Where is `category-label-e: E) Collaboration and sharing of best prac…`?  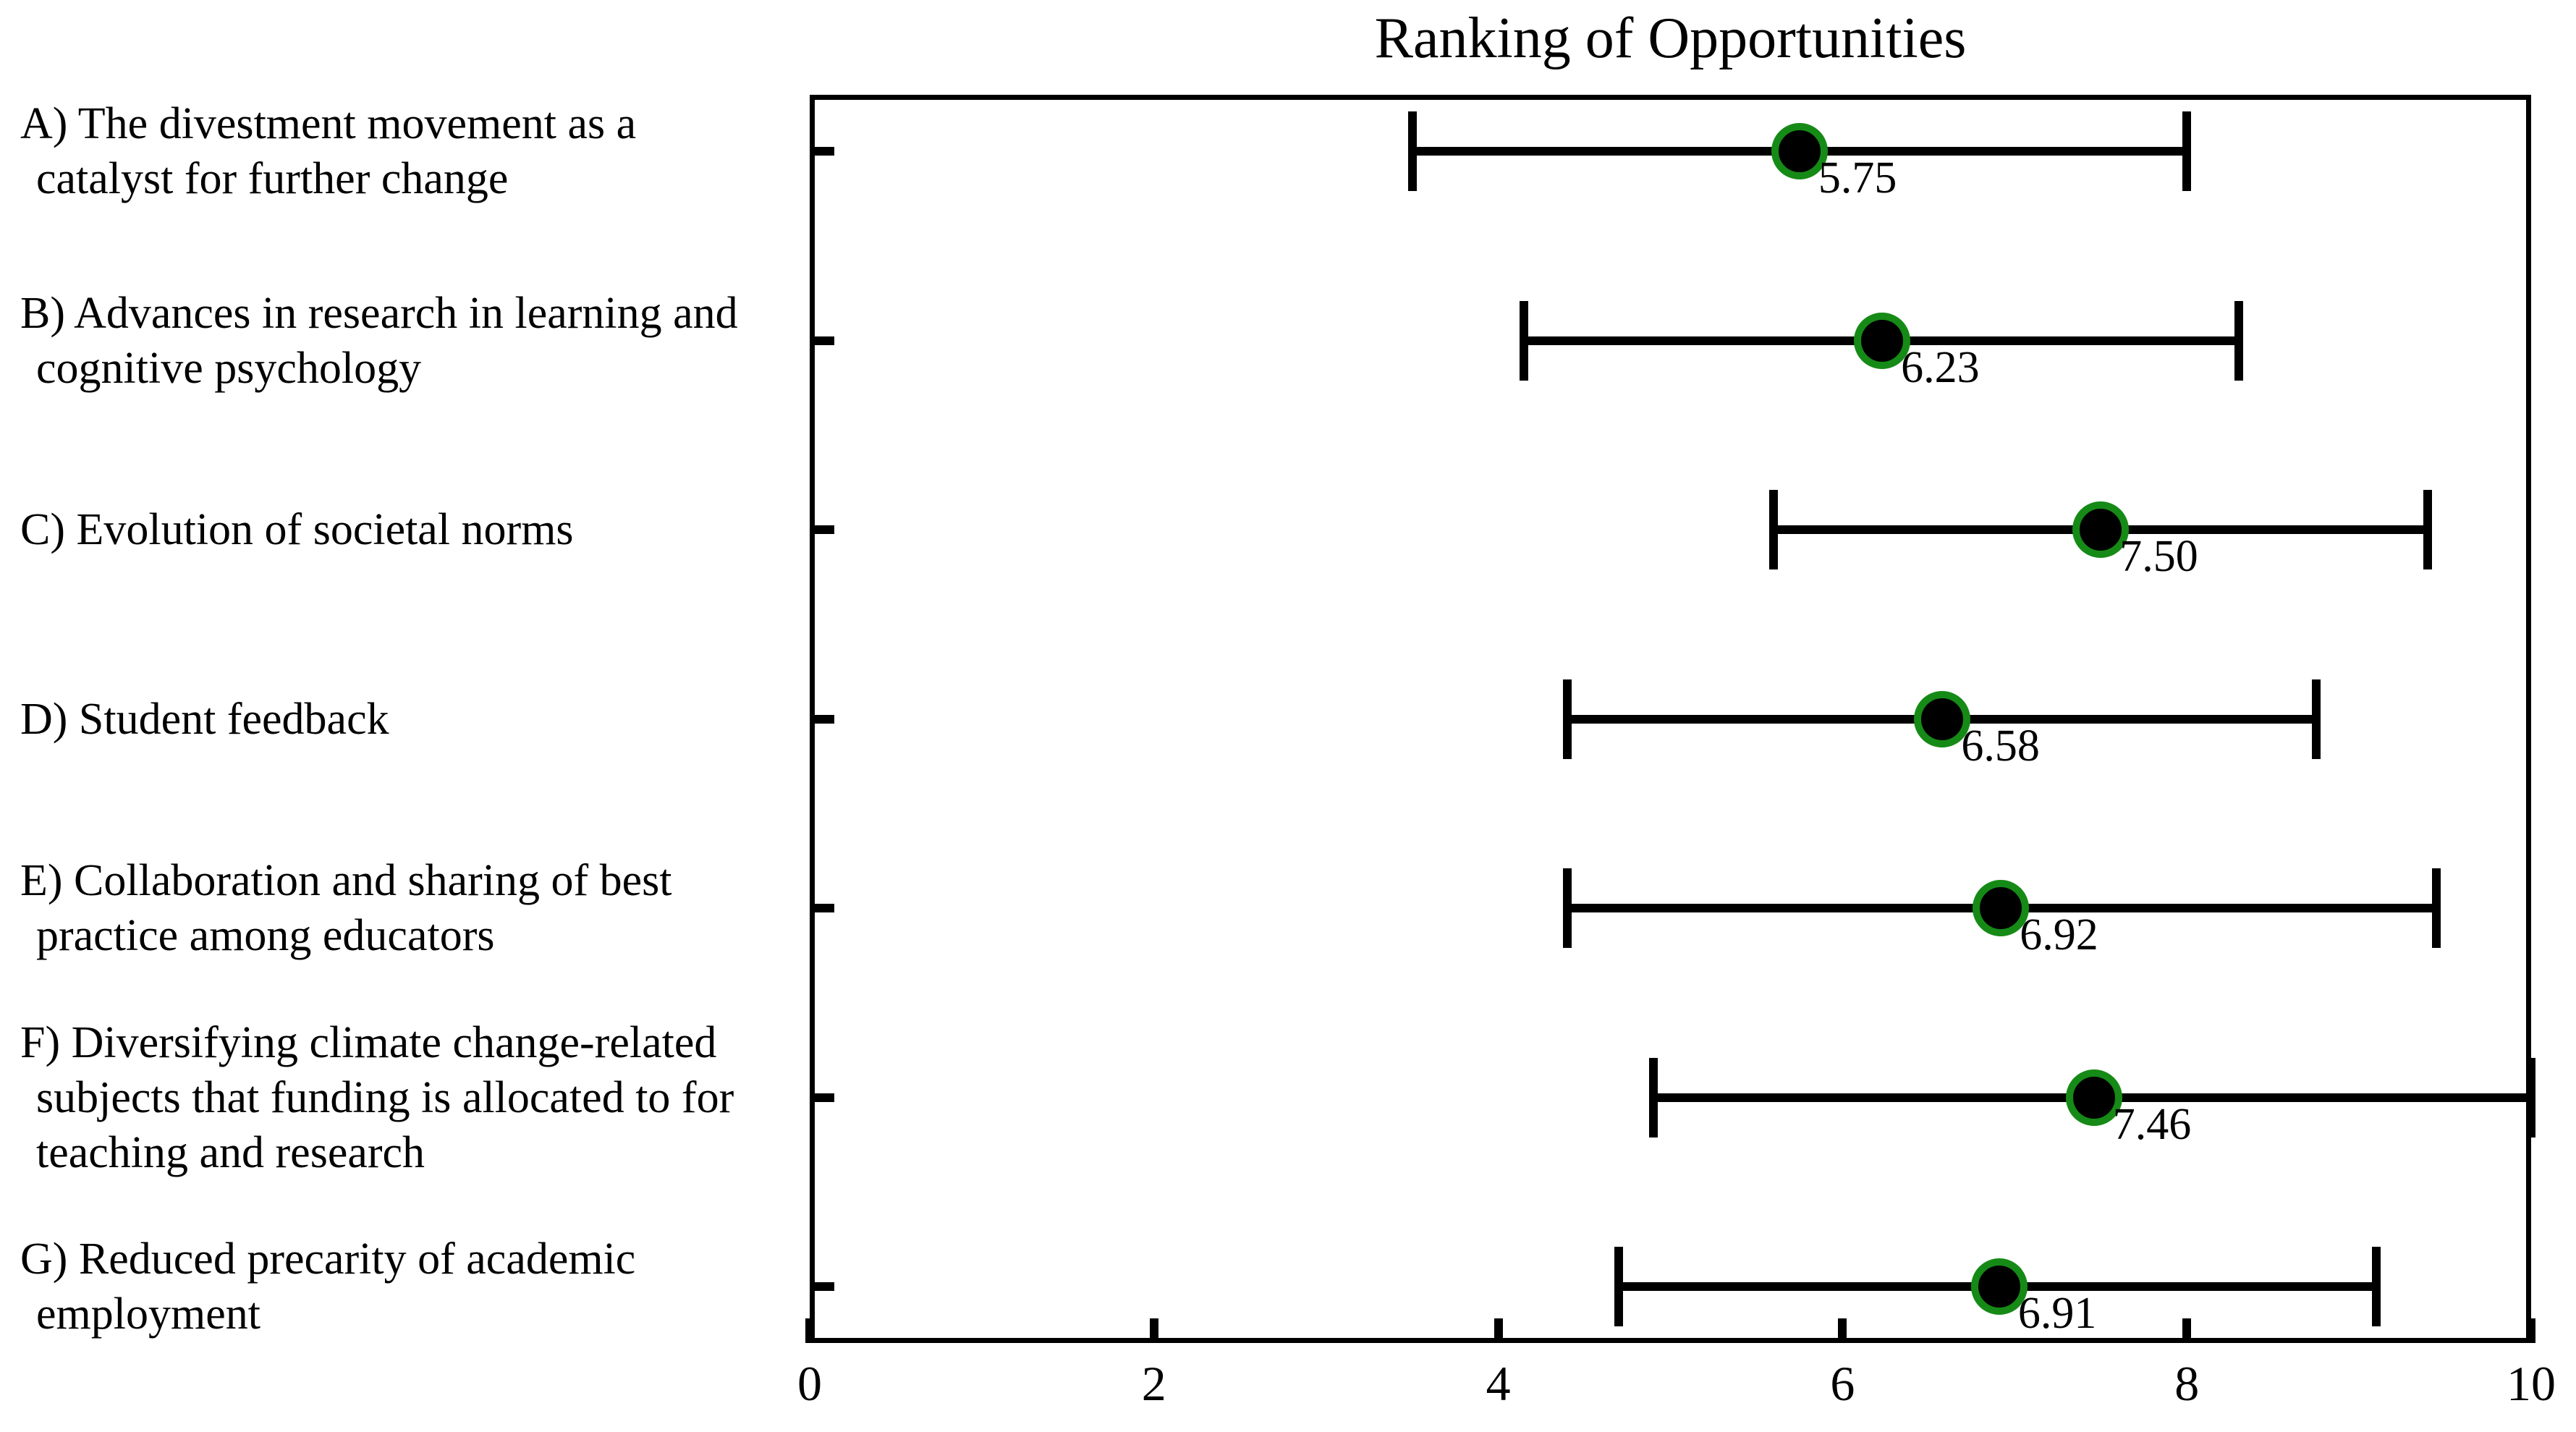
category-label-e: E) Collaboration and sharing of best prac… is located at coordinates (346, 908).